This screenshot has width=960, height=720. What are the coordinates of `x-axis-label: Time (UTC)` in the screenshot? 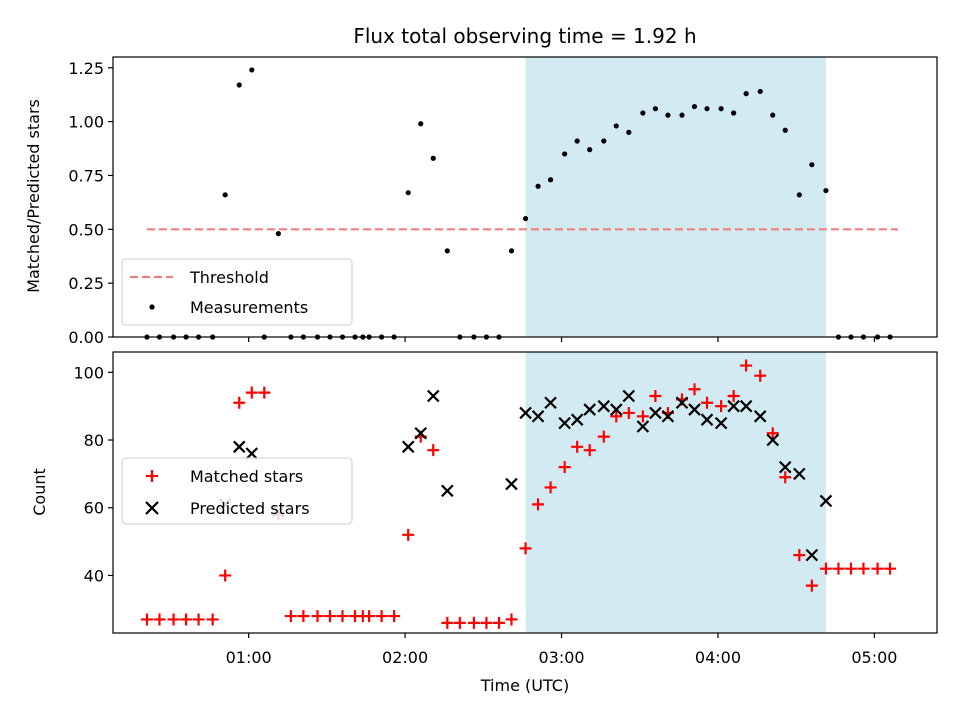 It's located at (524, 685).